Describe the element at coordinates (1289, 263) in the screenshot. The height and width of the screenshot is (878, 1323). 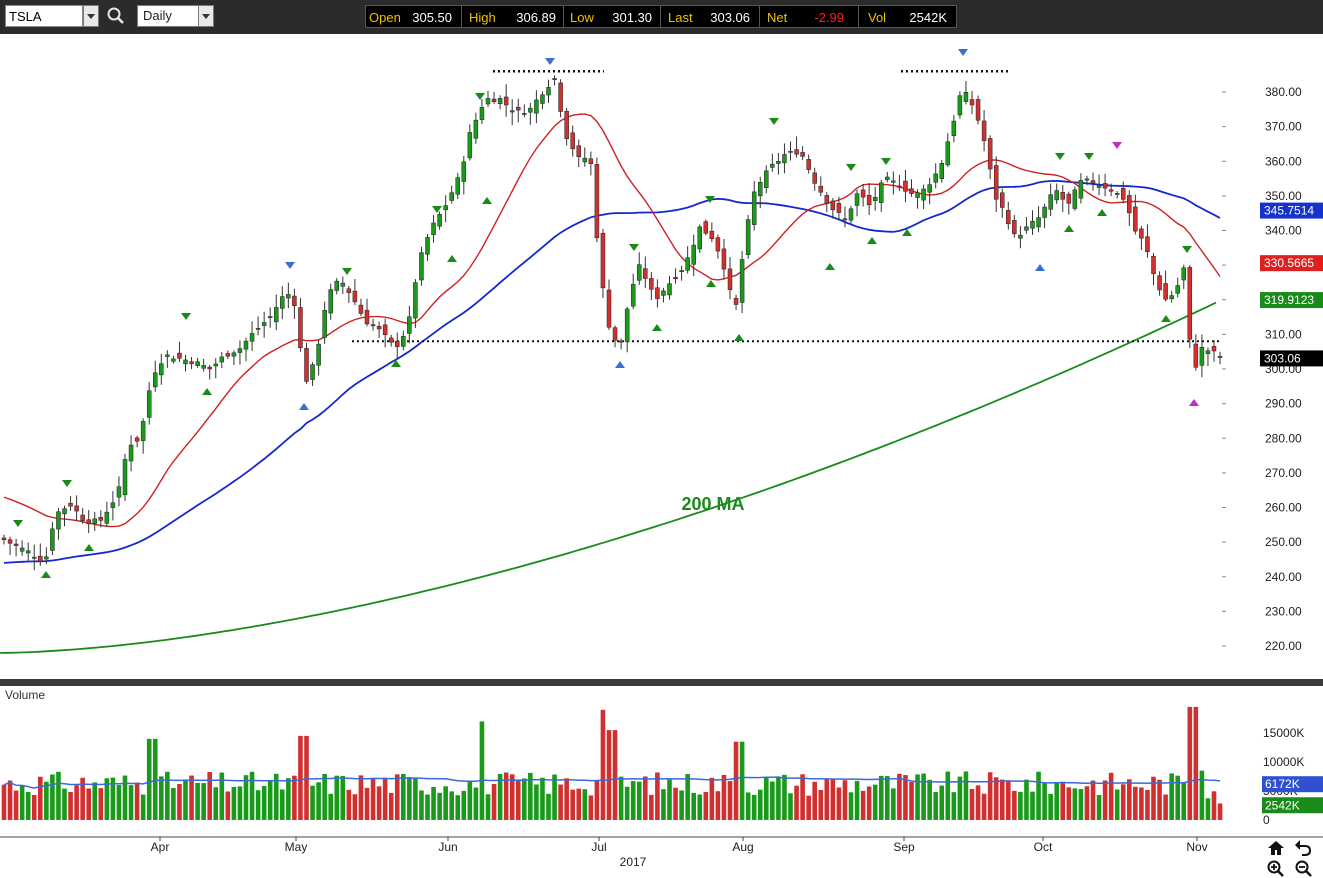
I see `price-badge-label: 330.5665` at that location.